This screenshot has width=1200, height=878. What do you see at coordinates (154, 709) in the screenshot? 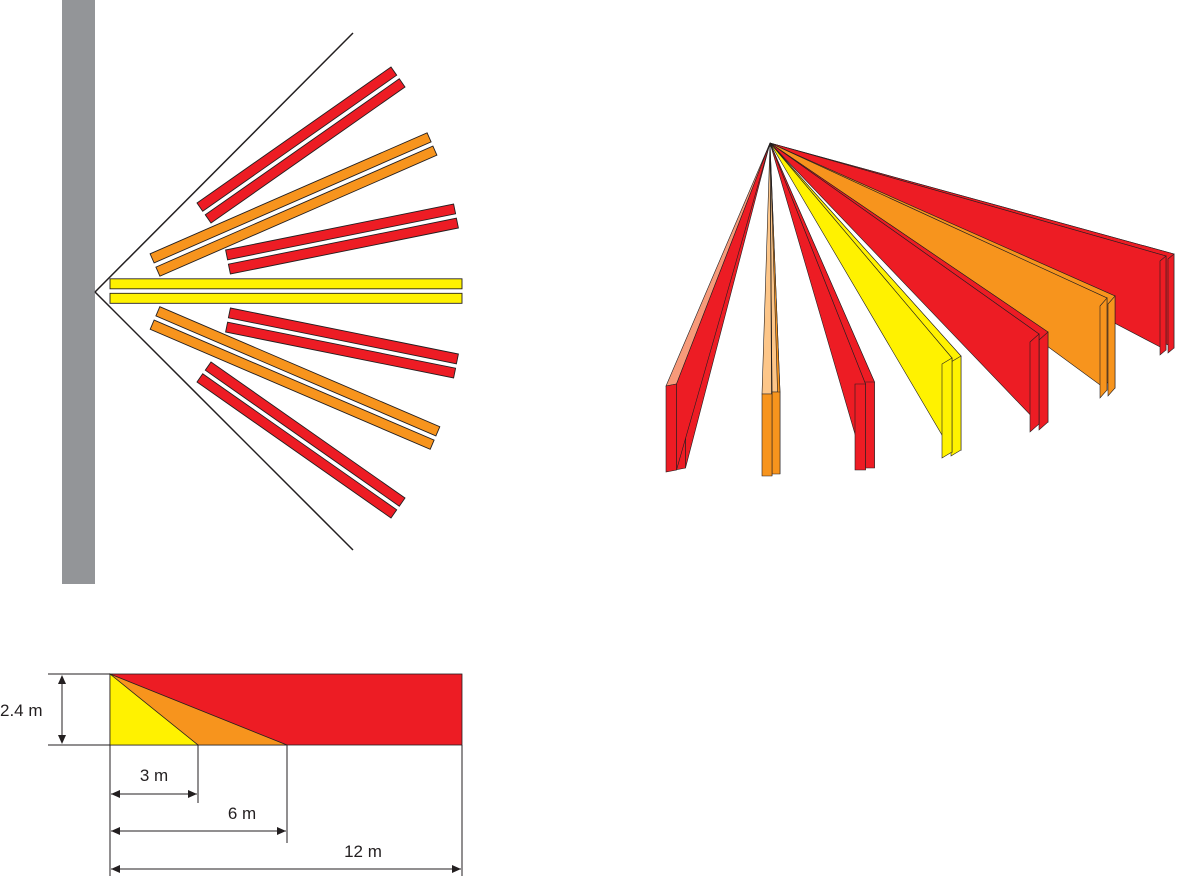
I see `side-zone-yellow` at bounding box center [154, 709].